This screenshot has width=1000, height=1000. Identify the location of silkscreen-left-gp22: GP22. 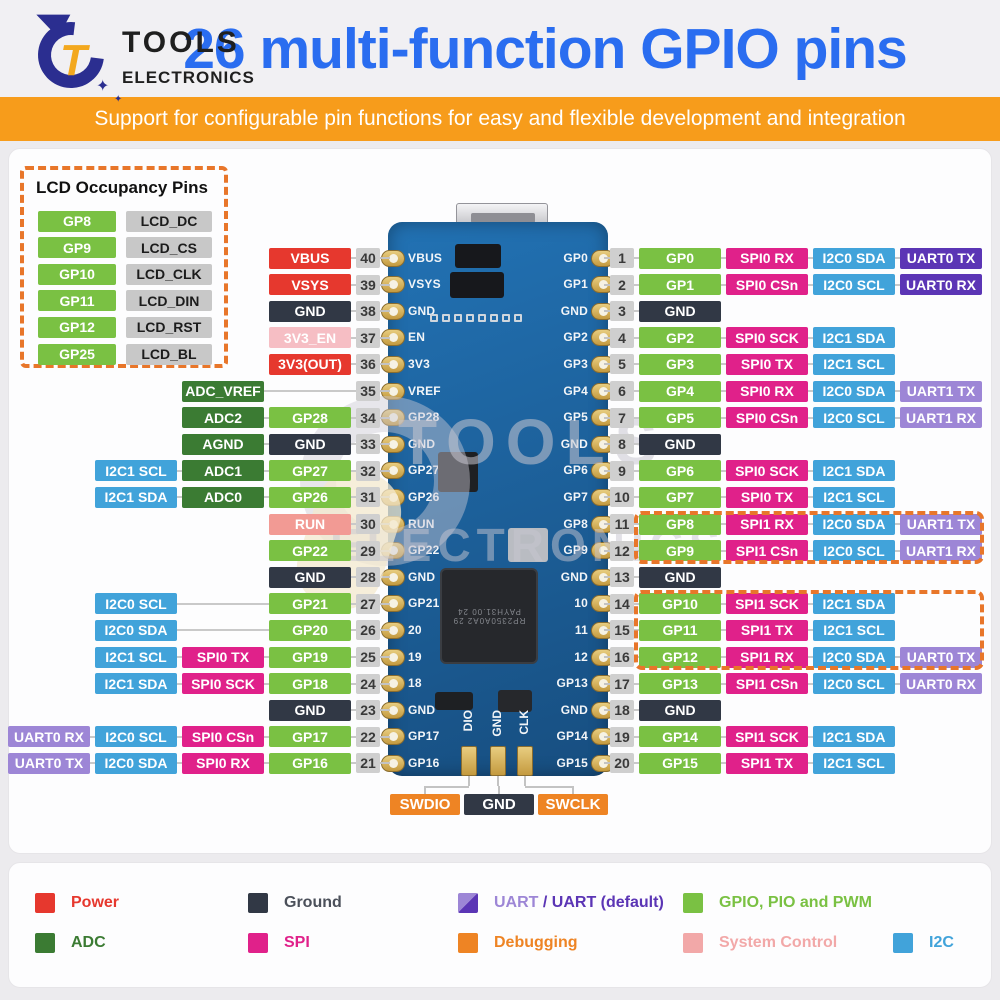
(424, 550).